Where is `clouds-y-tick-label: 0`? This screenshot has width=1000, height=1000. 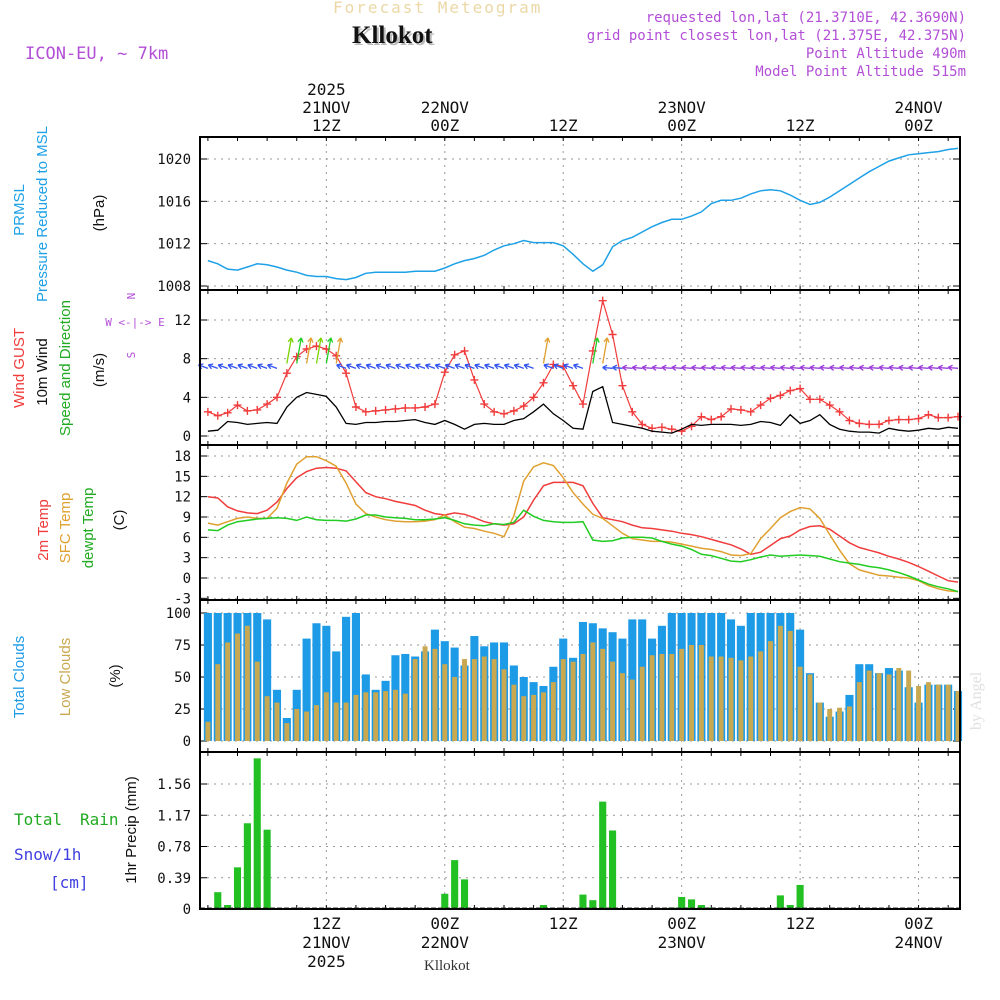 clouds-y-tick-label: 0 is located at coordinates (187, 742).